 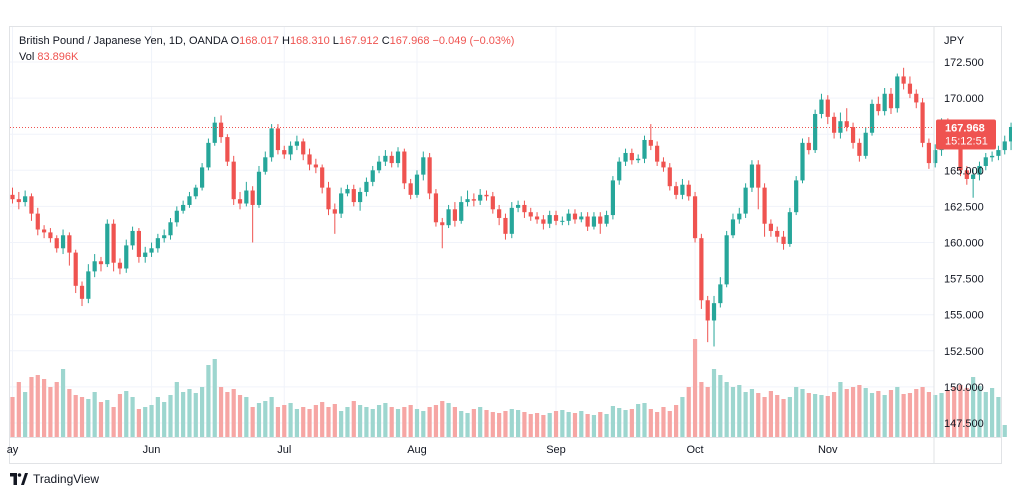 I want to click on change-value: −0.049 (−0.03%), so click(x=473, y=41).